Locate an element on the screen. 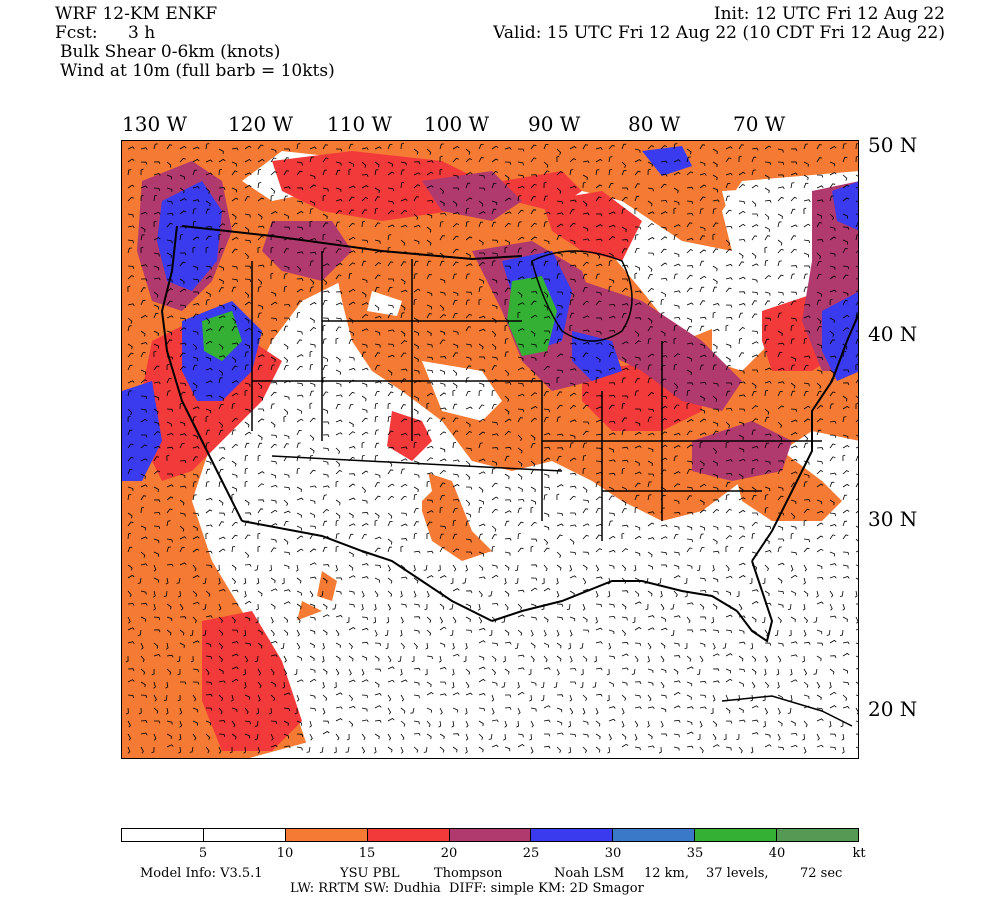 The height and width of the screenshot is (900, 1000). footer-microphysics: Thompson is located at coordinates (468, 873).